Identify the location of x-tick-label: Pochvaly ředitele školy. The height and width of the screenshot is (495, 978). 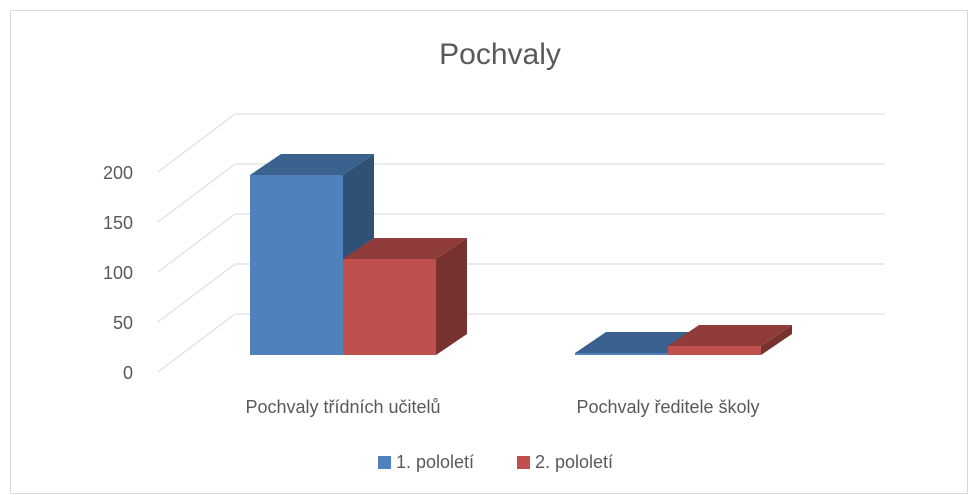
(667, 407).